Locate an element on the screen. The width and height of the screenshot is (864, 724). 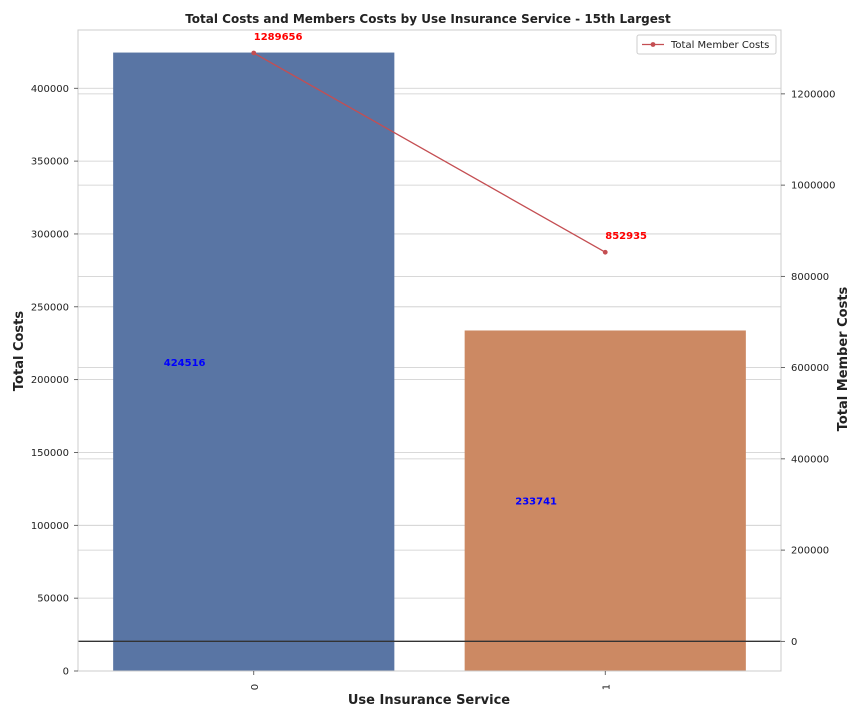
left-tick-label: 400000 is located at coordinates (50, 89).